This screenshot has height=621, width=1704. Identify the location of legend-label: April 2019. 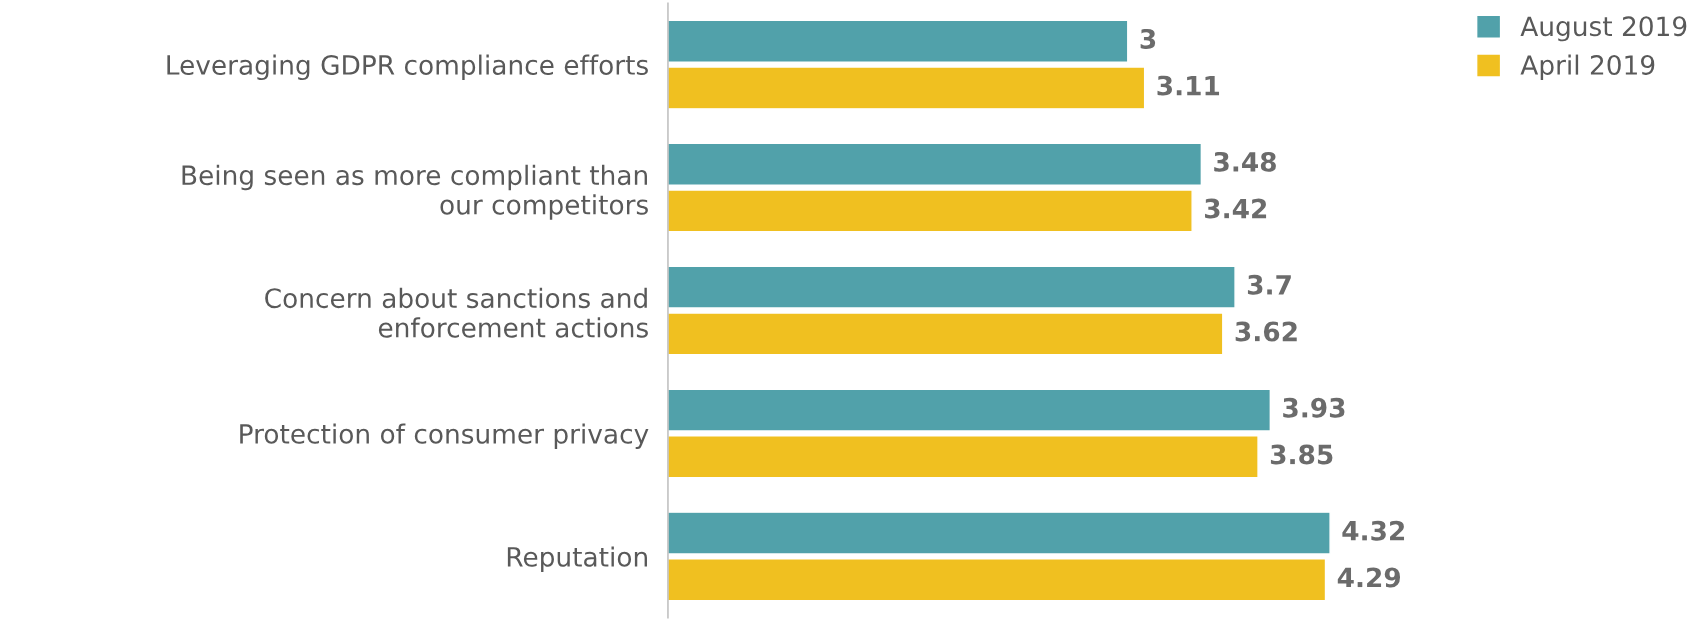
(1587, 67).